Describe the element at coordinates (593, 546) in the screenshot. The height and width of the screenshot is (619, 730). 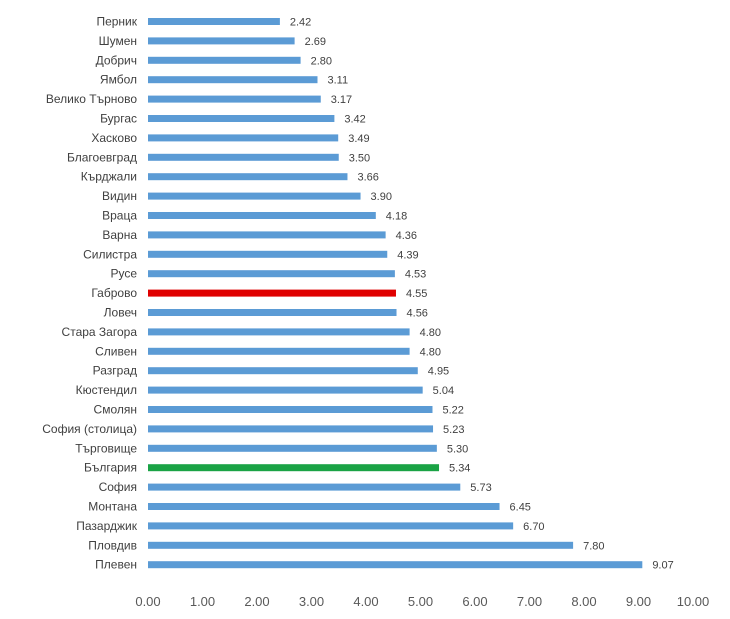
I see `data-label: 7.80` at that location.